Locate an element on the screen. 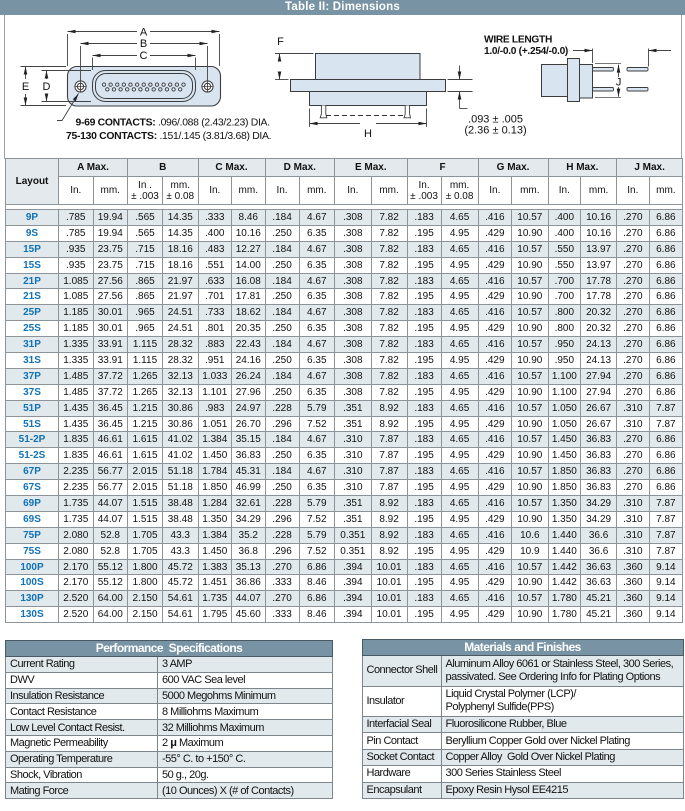  svg-text: J is located at coordinates (619, 83).